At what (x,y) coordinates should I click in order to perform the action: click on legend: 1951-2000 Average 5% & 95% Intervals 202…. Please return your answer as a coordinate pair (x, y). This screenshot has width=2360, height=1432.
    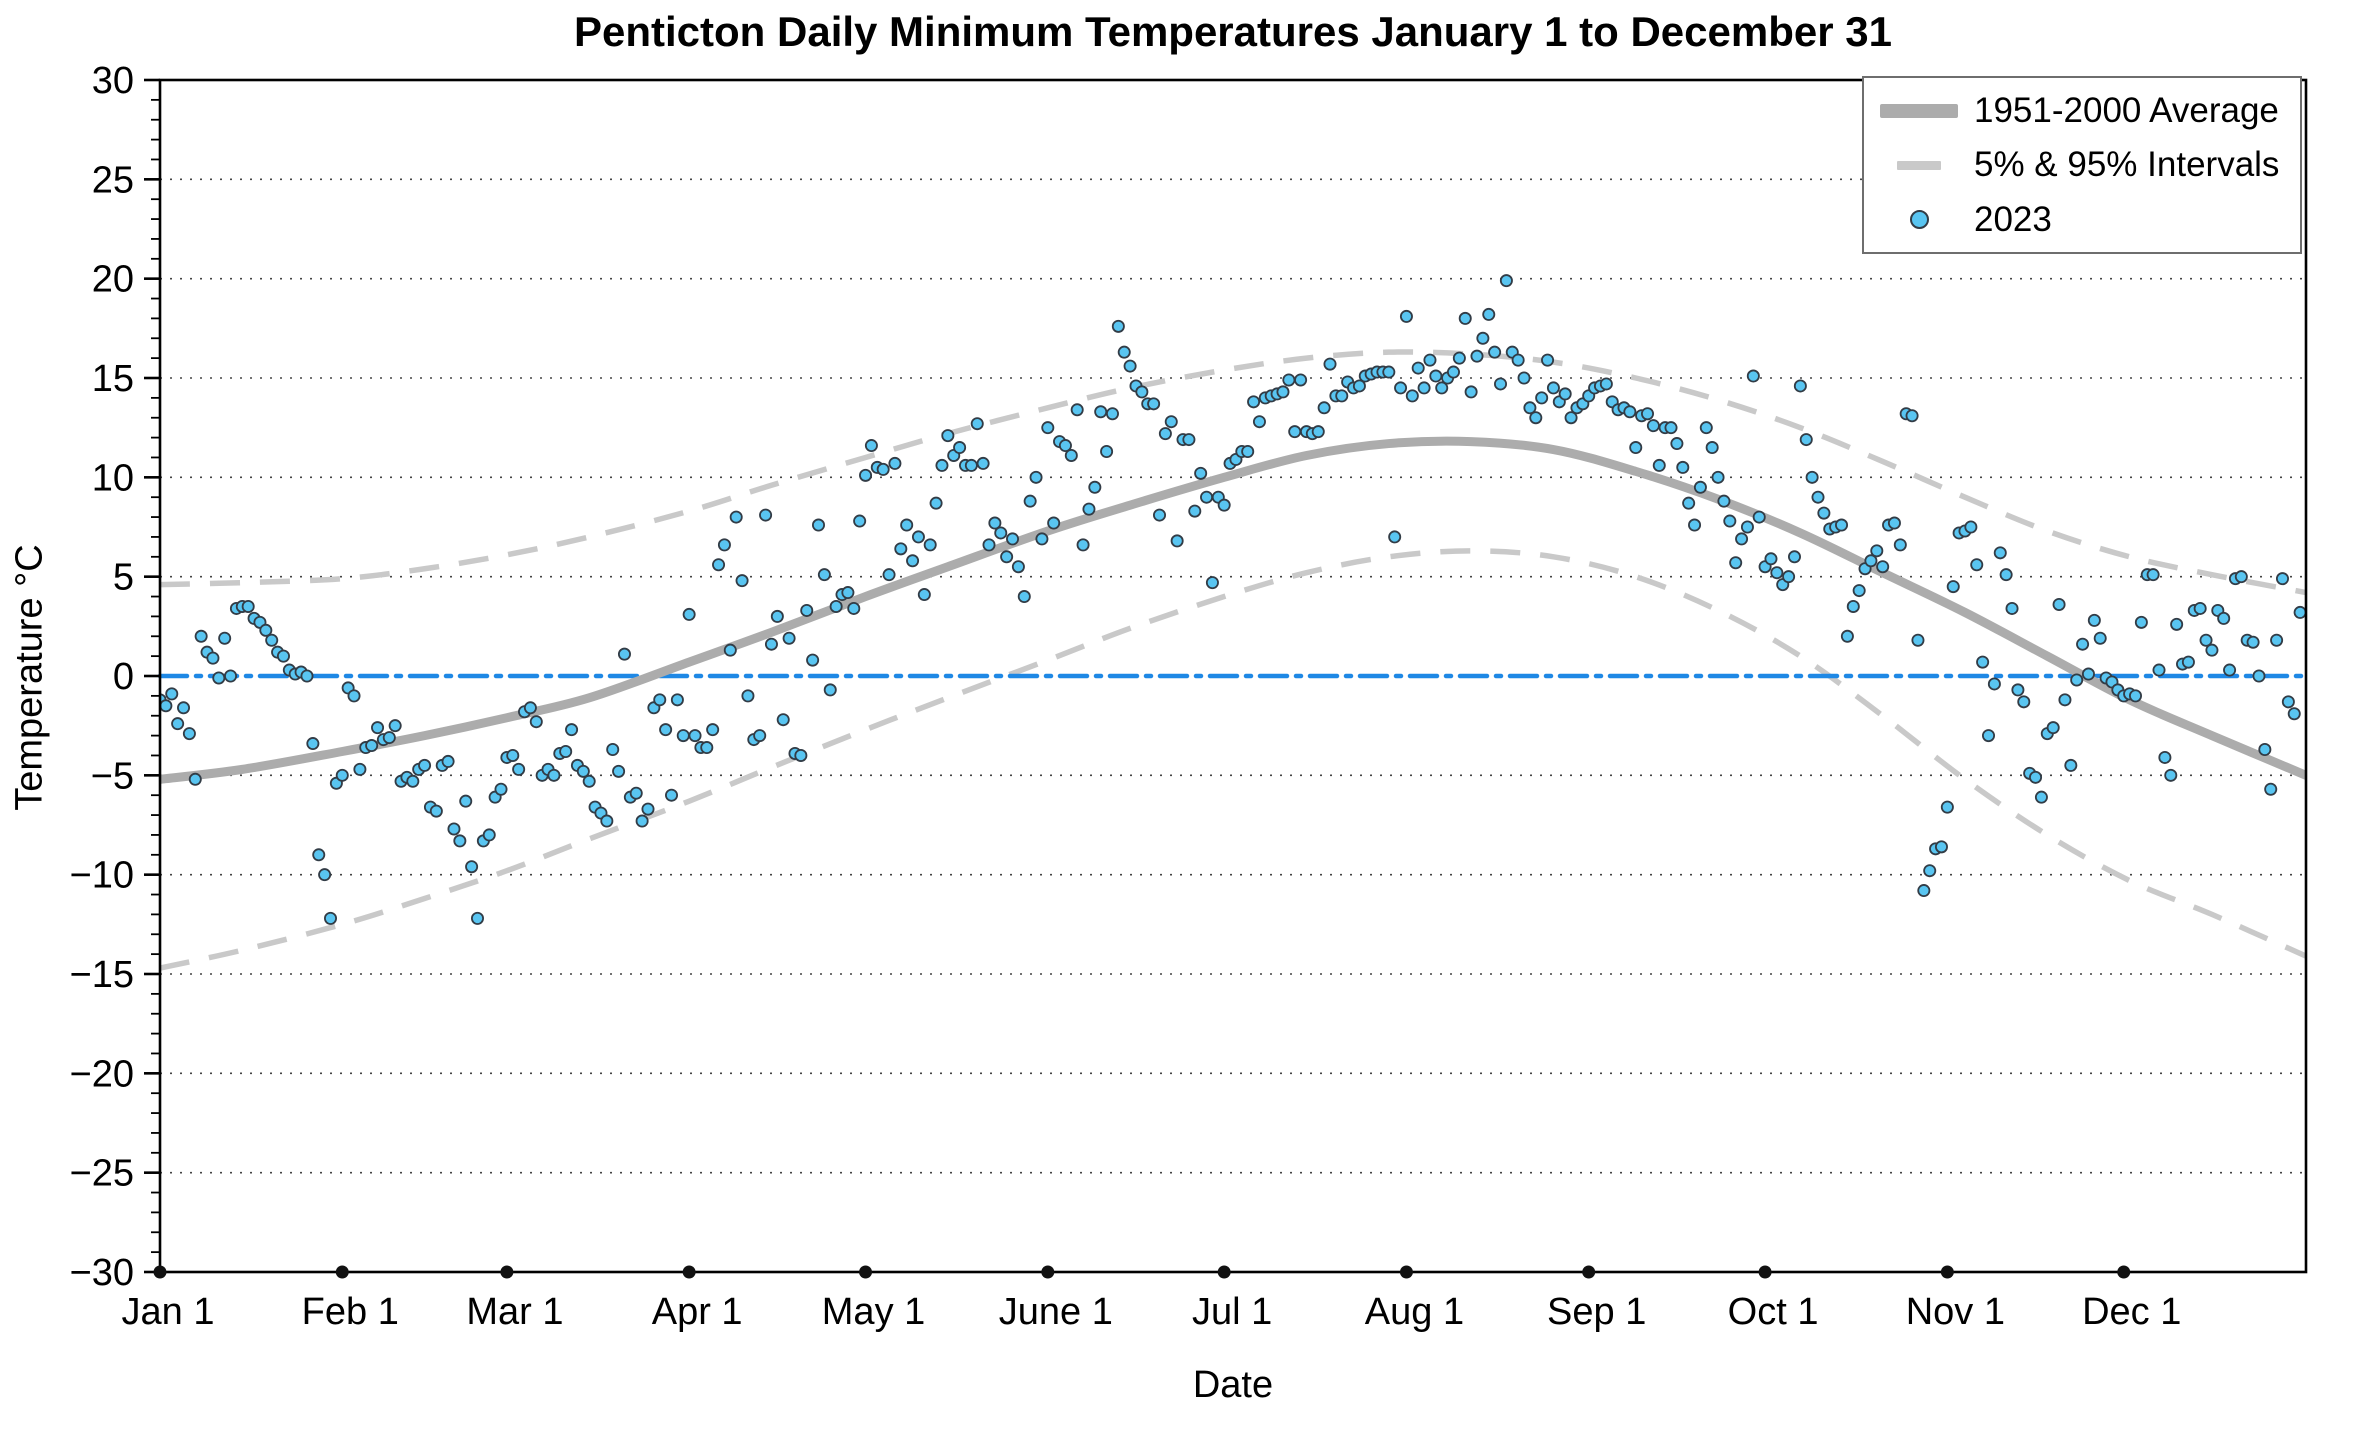
    Looking at the image, I should click on (2082, 165).